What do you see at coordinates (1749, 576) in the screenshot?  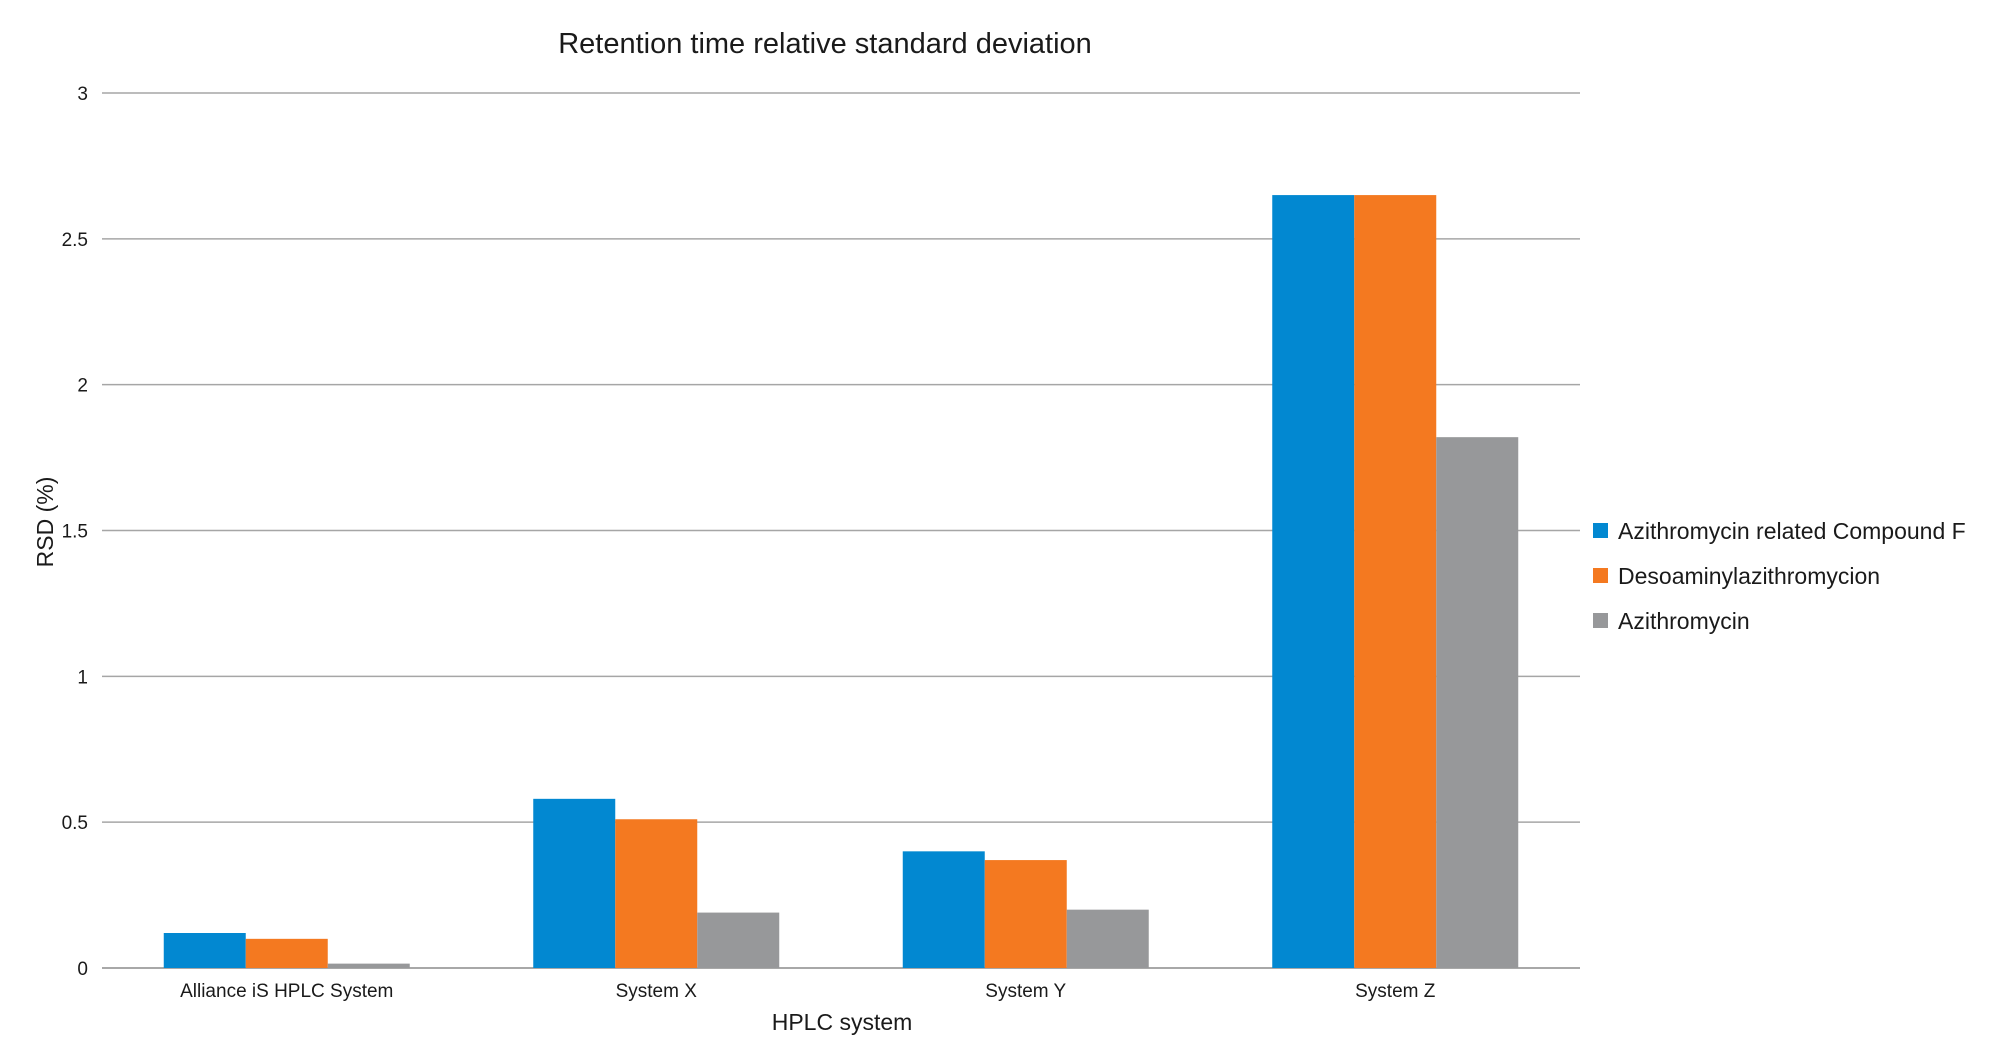 I see `legend-label: Desoaminylazithromycion` at bounding box center [1749, 576].